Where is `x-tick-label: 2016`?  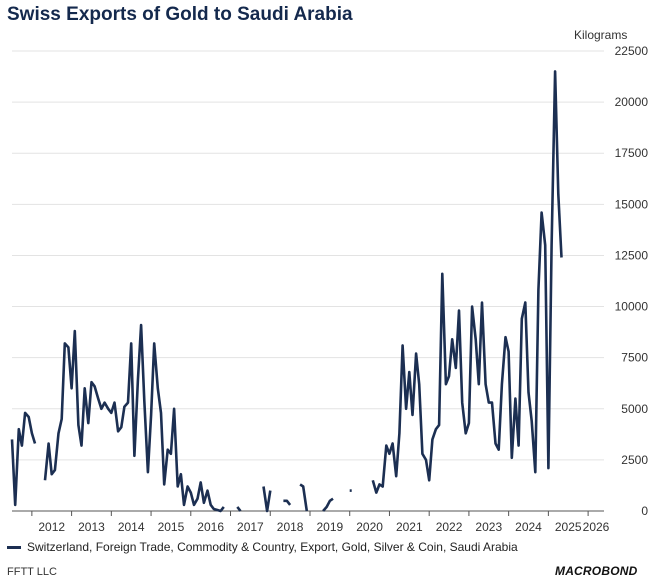
x-tick-label: 2016 is located at coordinates (210, 527).